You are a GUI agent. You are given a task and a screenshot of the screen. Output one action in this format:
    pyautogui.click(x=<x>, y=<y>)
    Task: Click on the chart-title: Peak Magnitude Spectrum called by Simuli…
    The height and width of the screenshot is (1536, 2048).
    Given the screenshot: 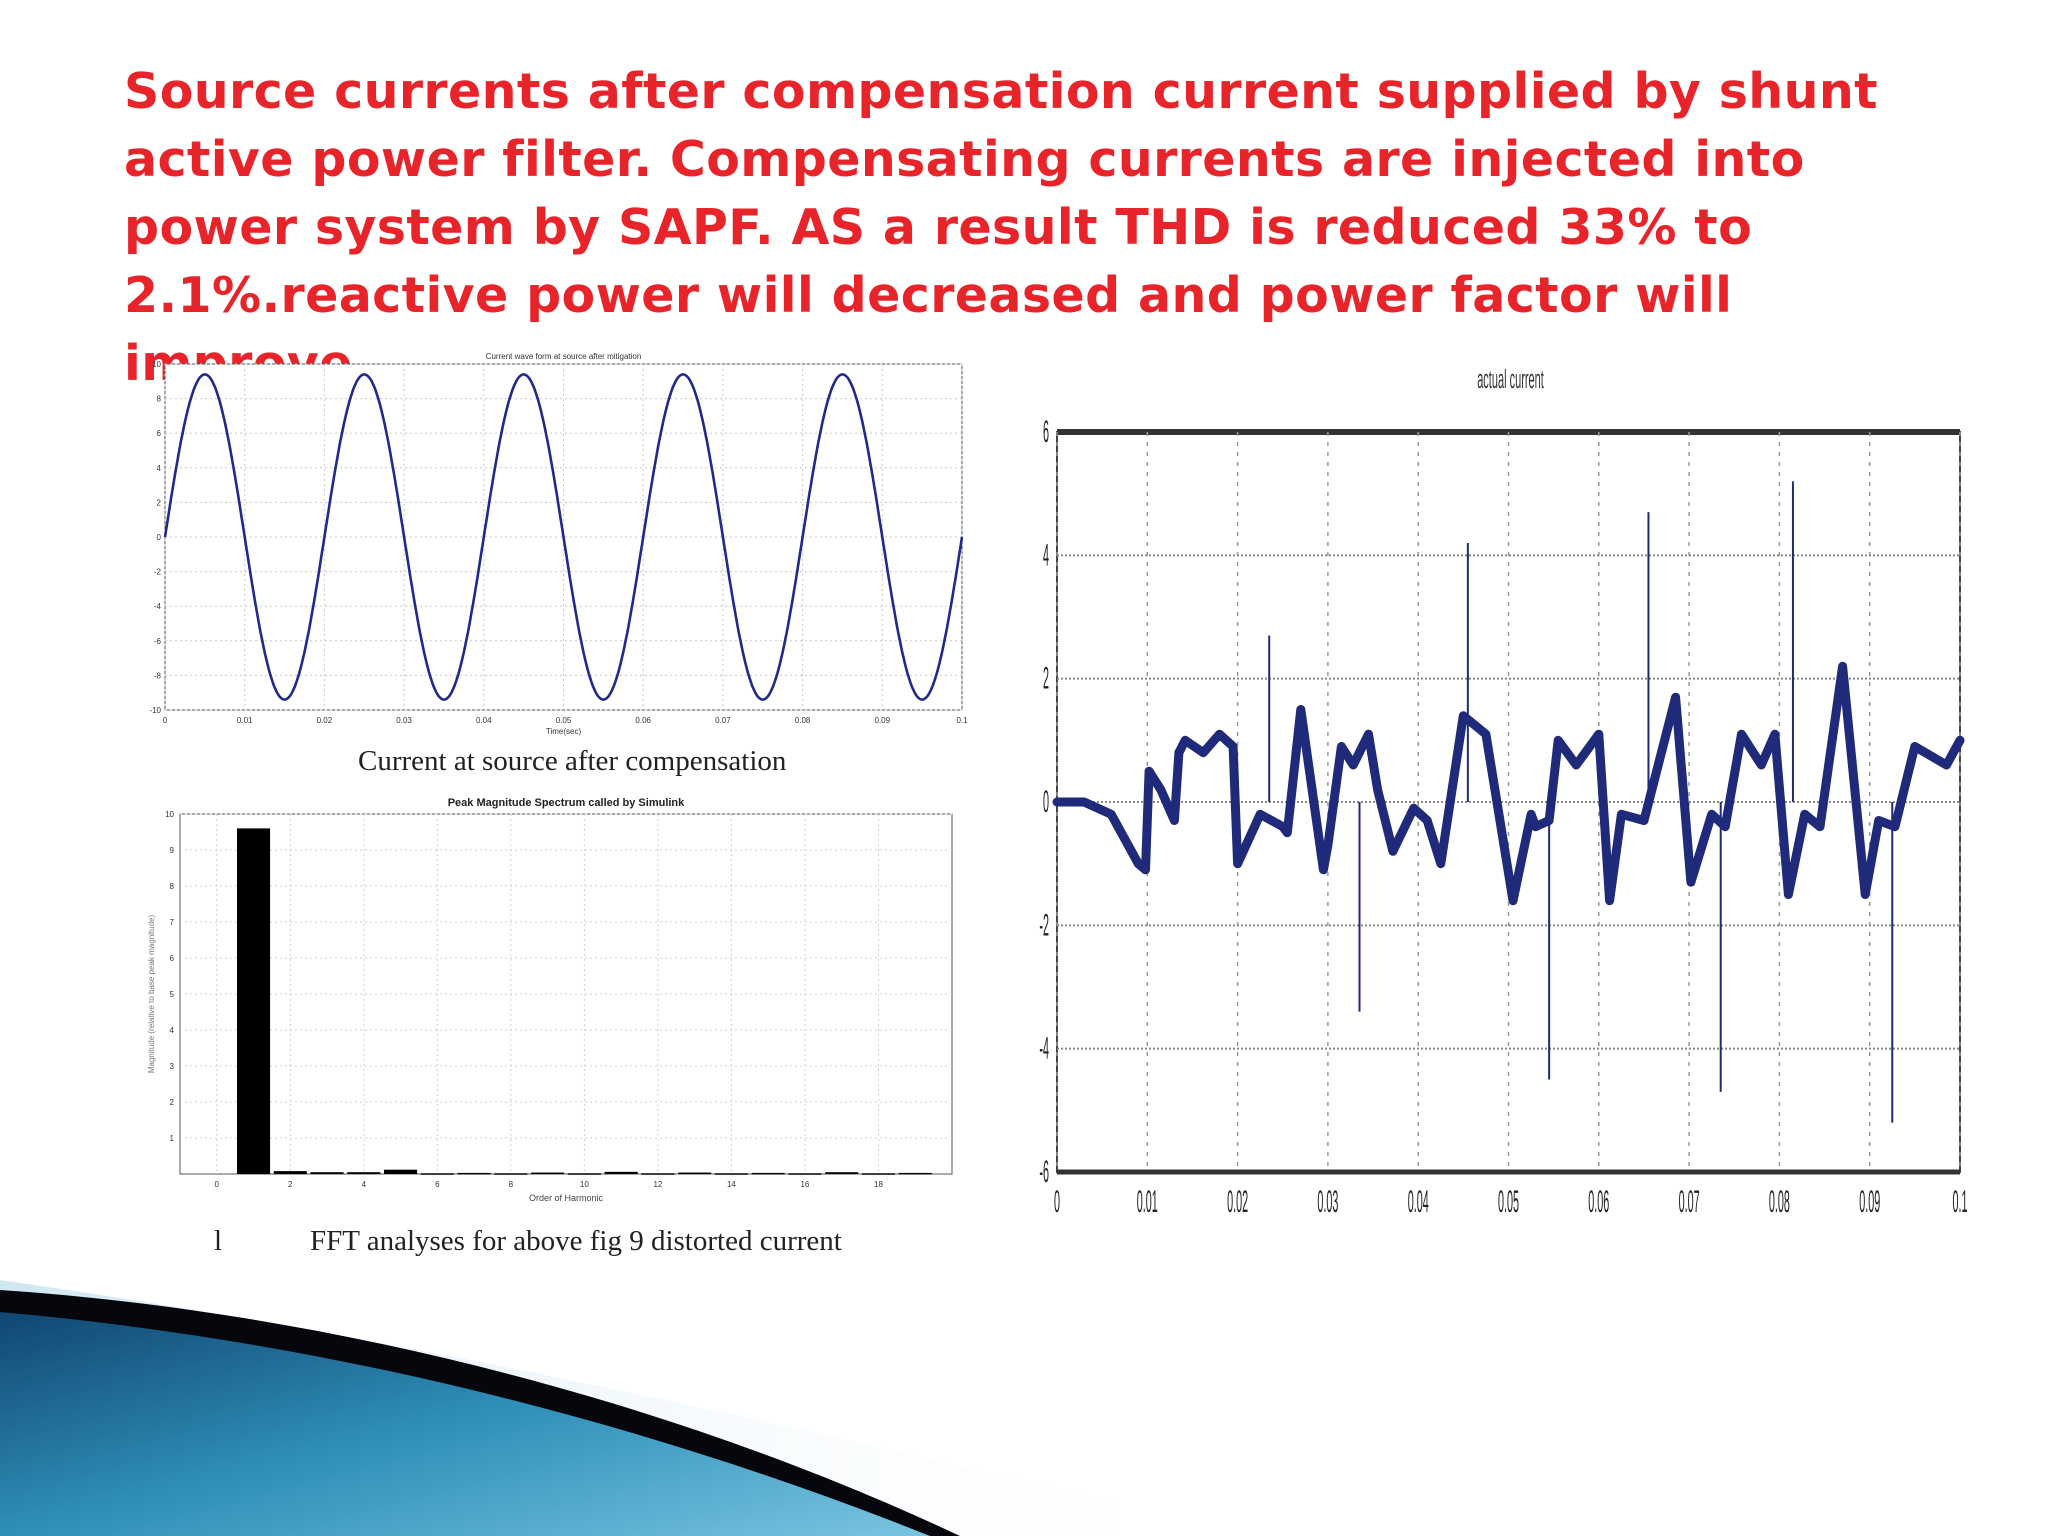 What is the action you would take?
    pyautogui.click(x=566, y=803)
    